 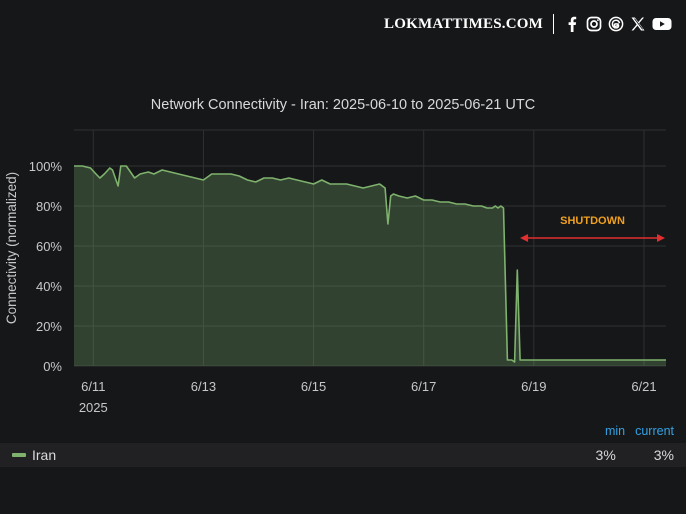 What do you see at coordinates (662, 24) in the screenshot?
I see `youtube-icon` at bounding box center [662, 24].